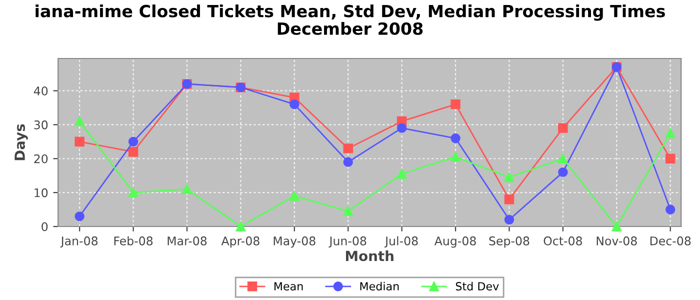 Image resolution: width=700 pixels, height=300 pixels. Describe the element at coordinates (509, 242) in the screenshot. I see `x-tick-label: Sep-08` at that location.